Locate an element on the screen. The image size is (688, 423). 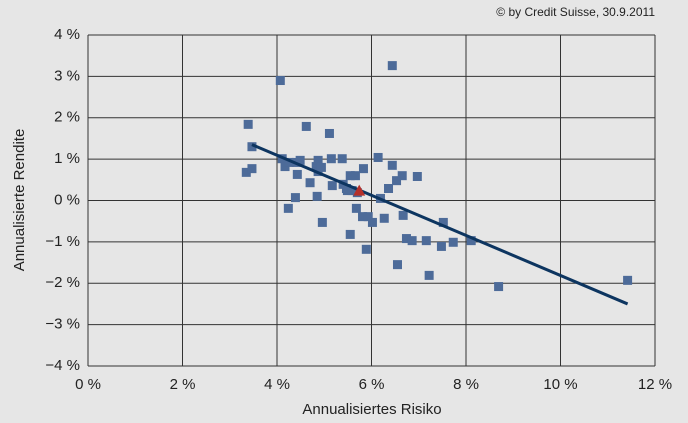
x-tick-label: 4 % is located at coordinates (277, 384).